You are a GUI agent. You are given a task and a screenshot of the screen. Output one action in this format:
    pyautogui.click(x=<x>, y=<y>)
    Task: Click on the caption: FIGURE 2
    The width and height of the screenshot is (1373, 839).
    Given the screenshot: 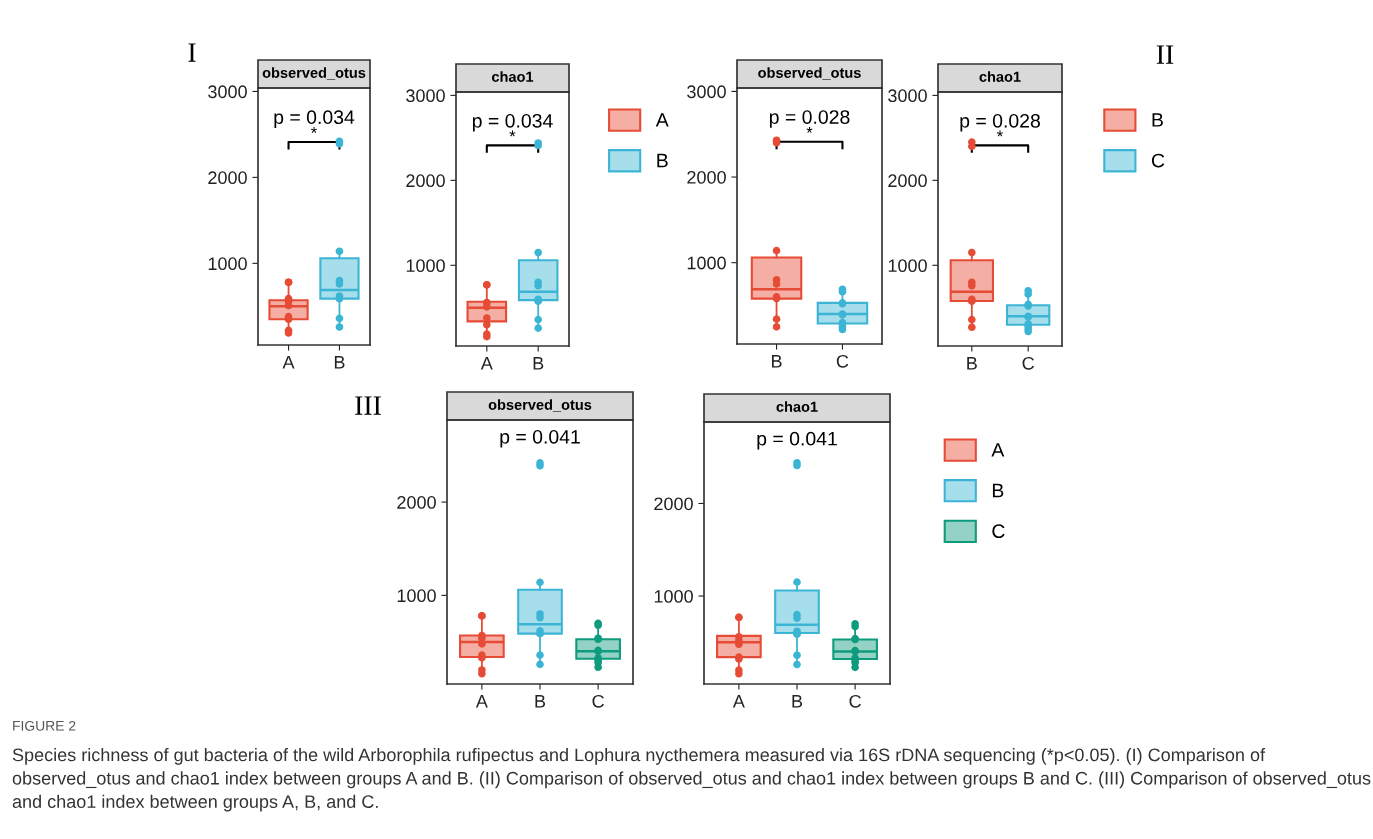 What is the action you would take?
    pyautogui.click(x=44, y=725)
    